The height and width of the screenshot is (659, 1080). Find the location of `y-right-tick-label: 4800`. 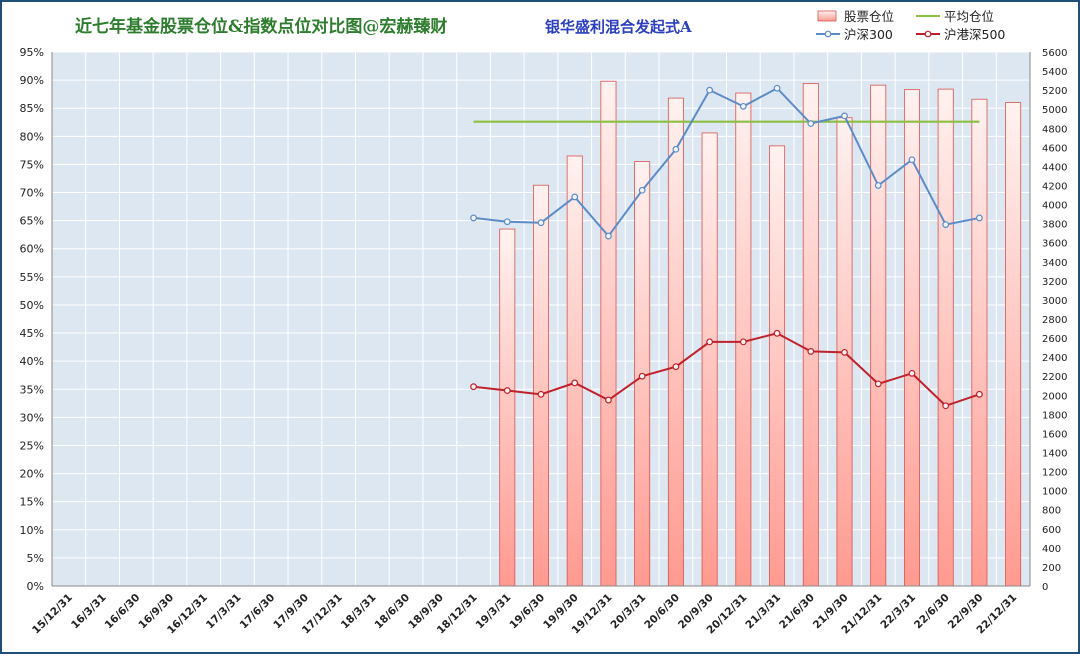

y-right-tick-label: 4800 is located at coordinates (1054, 129).